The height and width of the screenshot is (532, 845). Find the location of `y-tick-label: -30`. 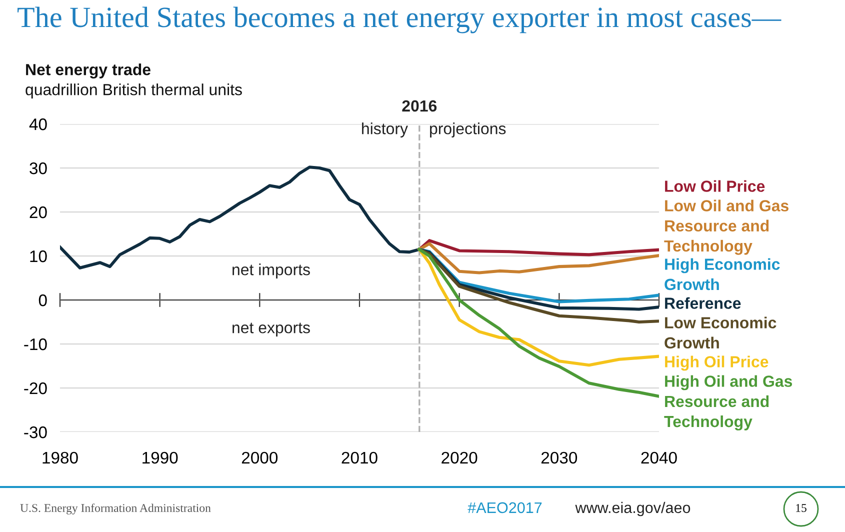

y-tick-label: -30 is located at coordinates (35, 432).